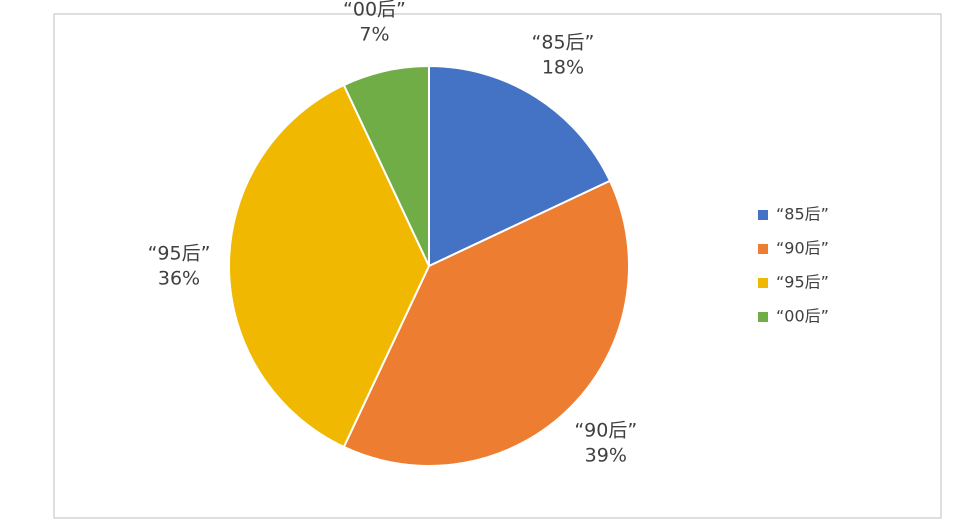 The width and height of the screenshot is (966, 531). What do you see at coordinates (179, 279) in the screenshot?
I see `data-label: 36%` at bounding box center [179, 279].